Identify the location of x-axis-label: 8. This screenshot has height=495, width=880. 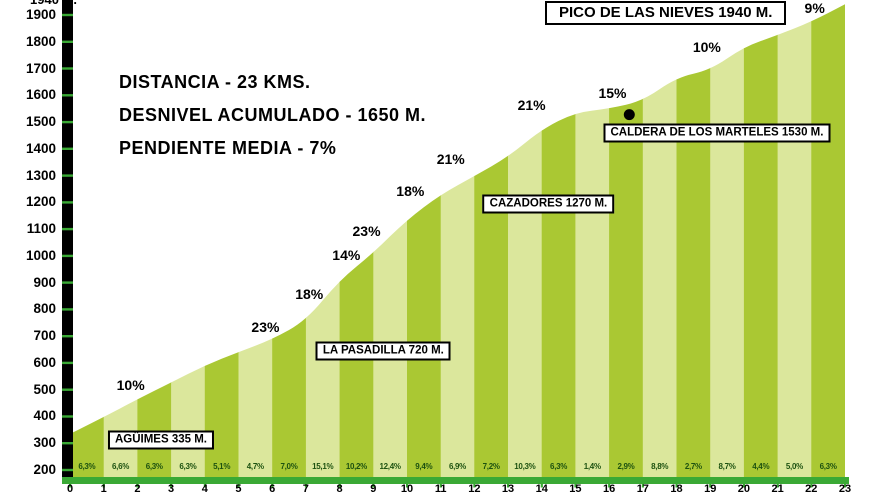
(339, 489).